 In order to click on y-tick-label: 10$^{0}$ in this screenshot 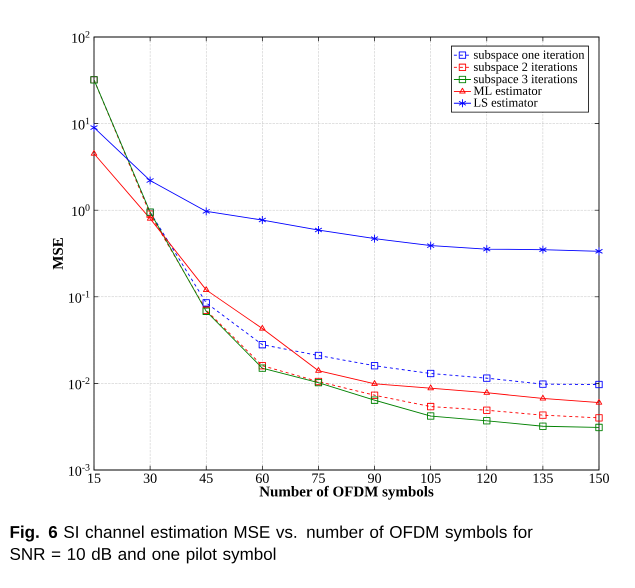, I will do `click(81, 210)`.